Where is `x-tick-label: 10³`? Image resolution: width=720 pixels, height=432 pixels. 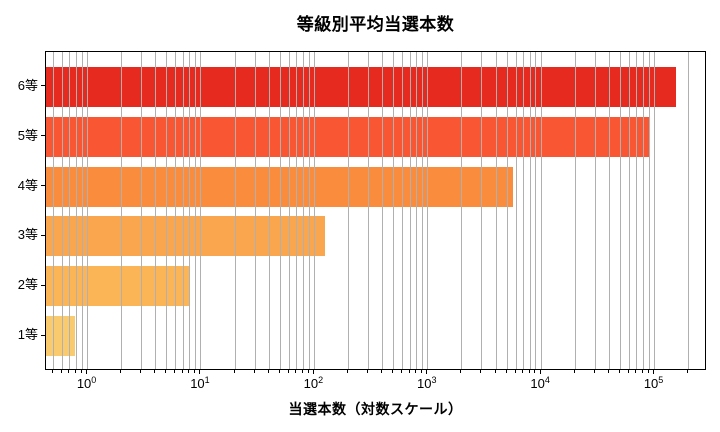 x-tick-label: 10³ is located at coordinates (427, 383).